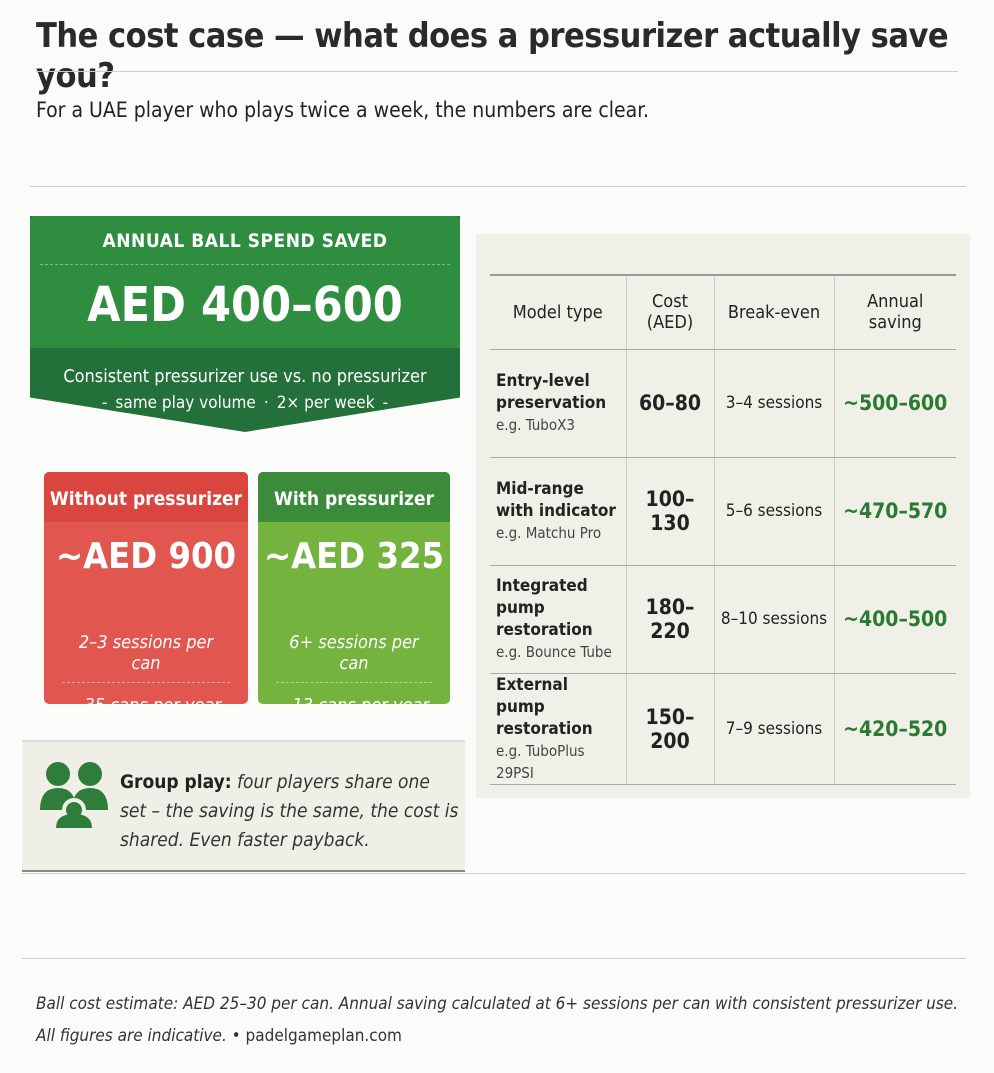 The image size is (994, 1073). What do you see at coordinates (146, 653) in the screenshot?
I see `card-detail: 2–3 sessions per can` at bounding box center [146, 653].